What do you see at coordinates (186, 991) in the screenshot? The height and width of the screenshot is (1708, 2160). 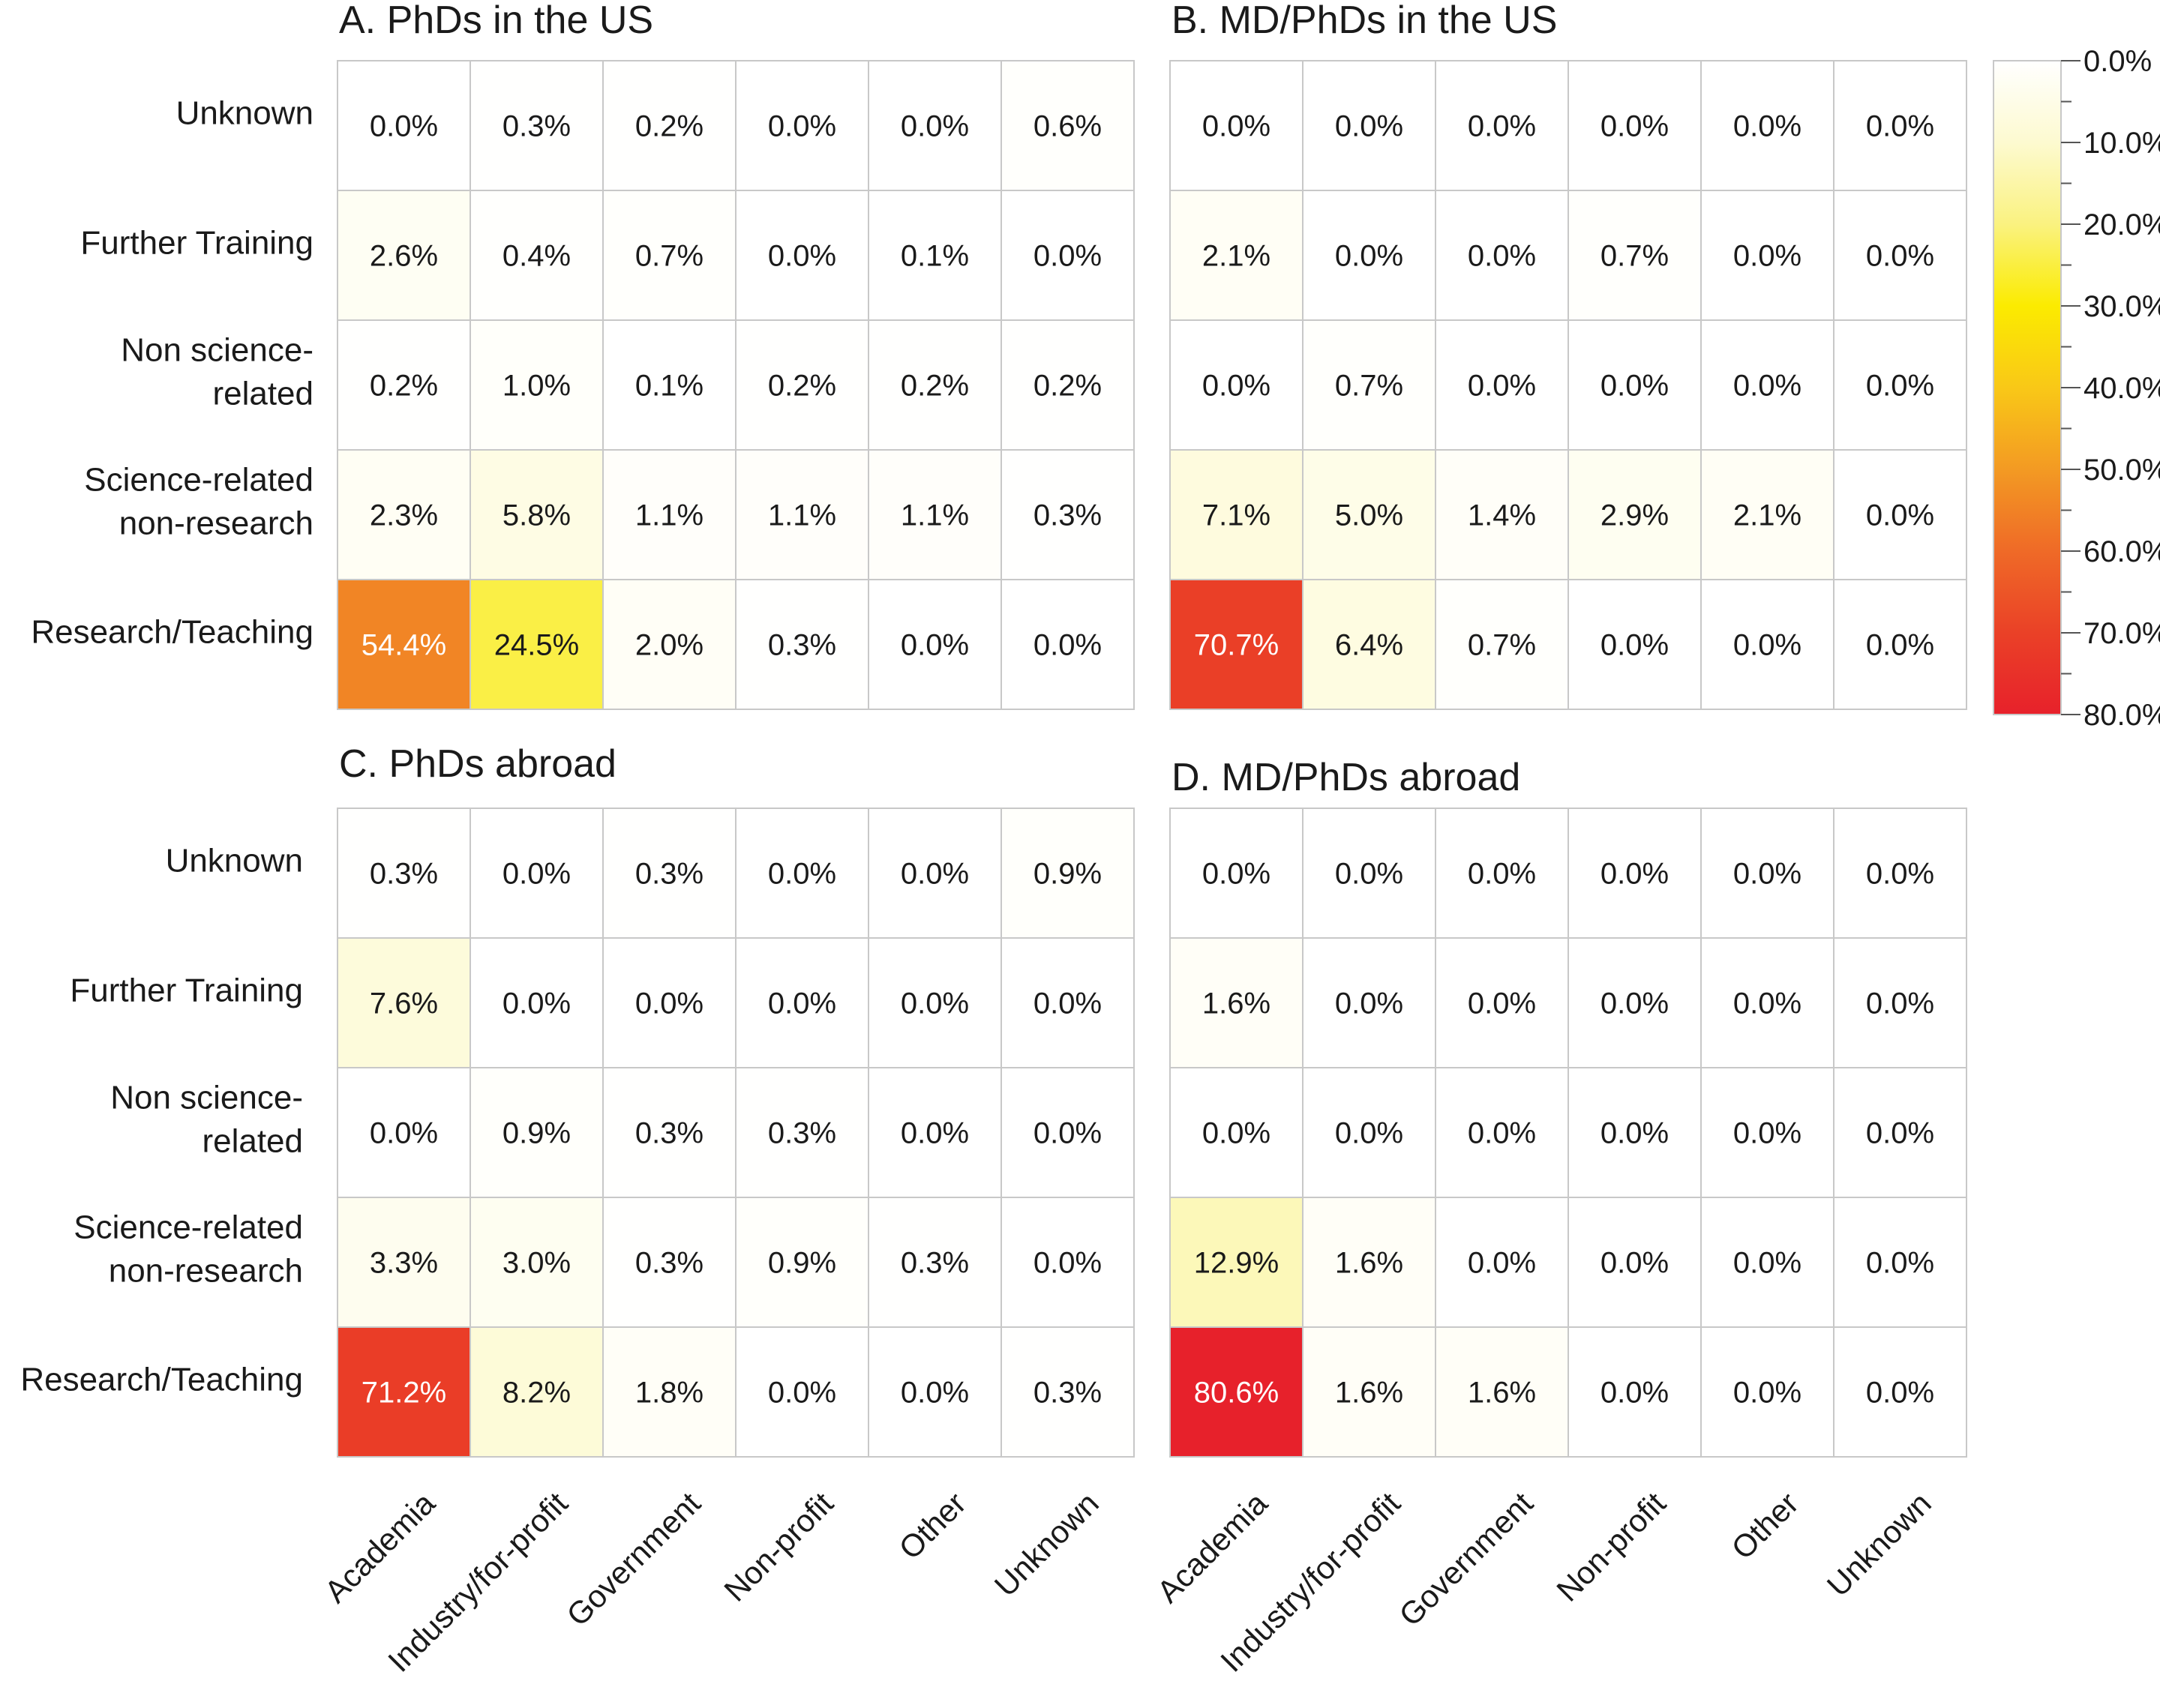 I see `row-label: Further Training` at bounding box center [186, 991].